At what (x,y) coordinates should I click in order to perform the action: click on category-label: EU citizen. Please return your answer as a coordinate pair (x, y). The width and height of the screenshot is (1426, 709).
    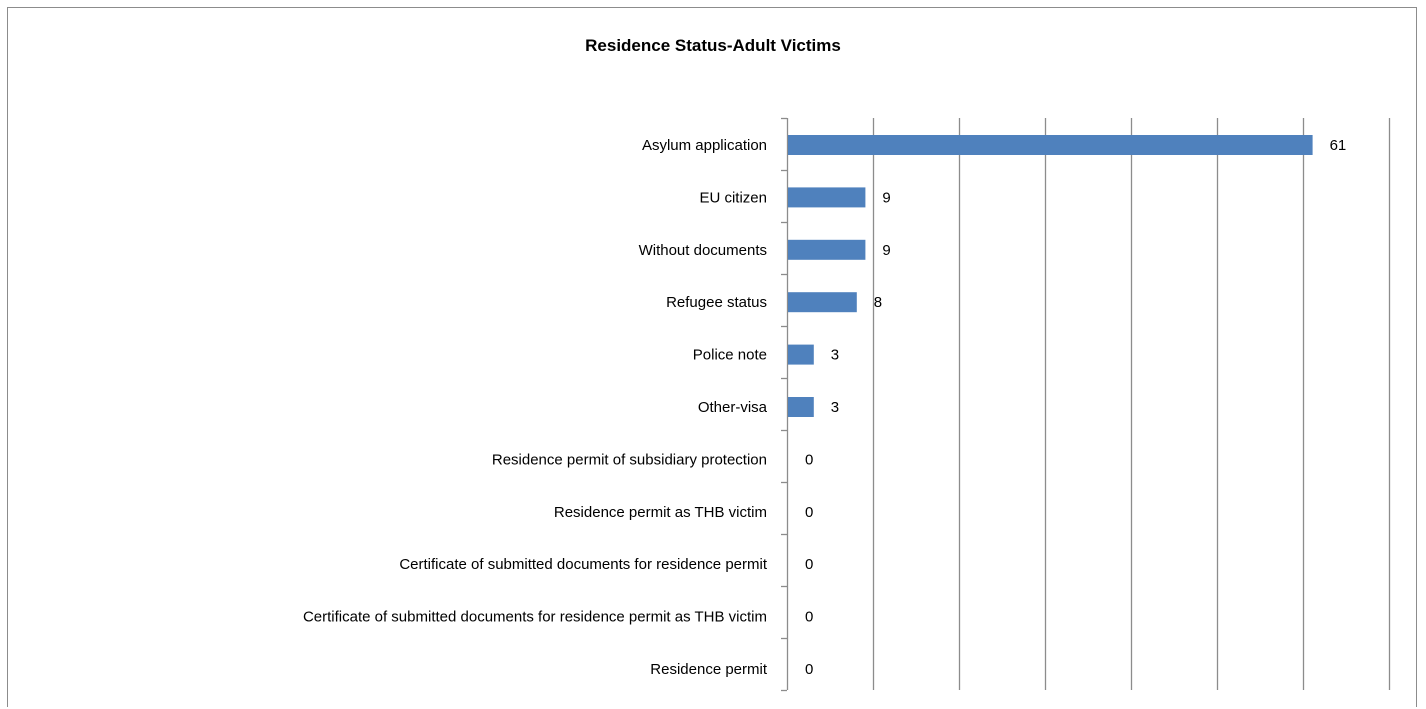
    Looking at the image, I should click on (733, 197).